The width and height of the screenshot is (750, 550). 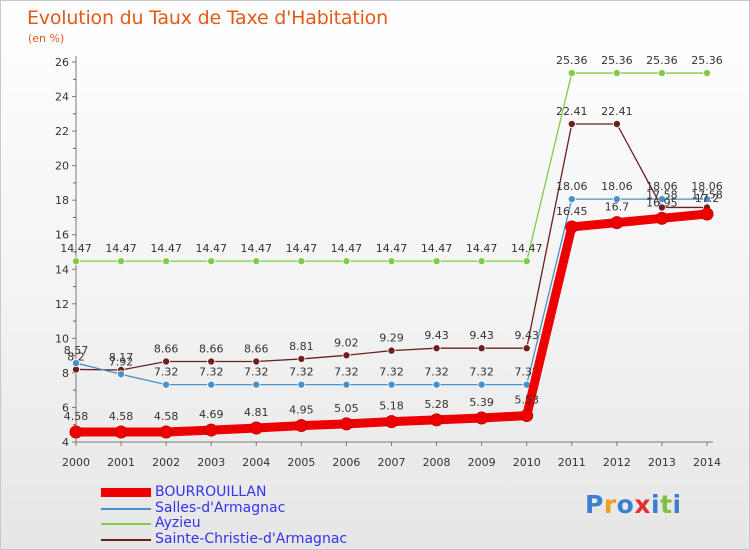 What do you see at coordinates (211, 414) in the screenshot?
I see `data-label: 4.69` at bounding box center [211, 414].